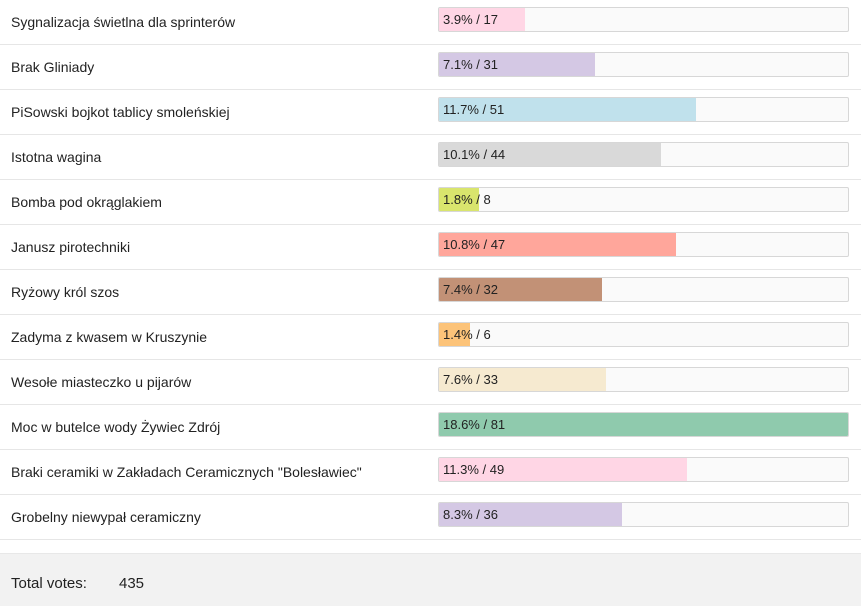  I want to click on poll-option-label: Moc w butelce wody Żywiec Zdrój, so click(116, 427).